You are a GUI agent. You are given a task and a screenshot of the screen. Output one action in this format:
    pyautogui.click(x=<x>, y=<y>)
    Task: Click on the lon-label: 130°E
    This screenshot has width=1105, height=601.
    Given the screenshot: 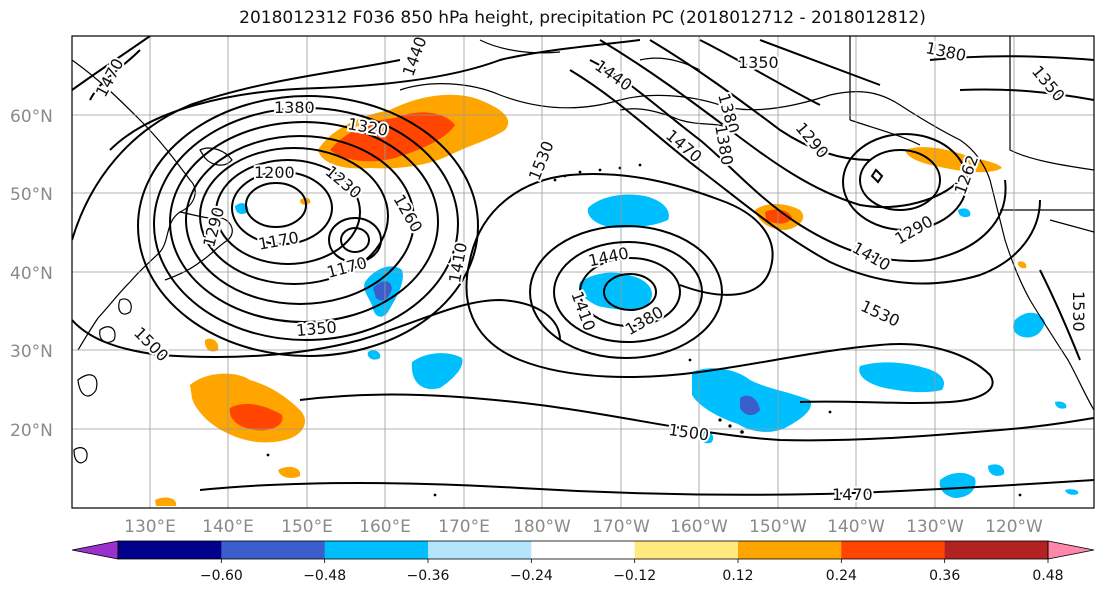 What is the action you would take?
    pyautogui.click(x=150, y=527)
    